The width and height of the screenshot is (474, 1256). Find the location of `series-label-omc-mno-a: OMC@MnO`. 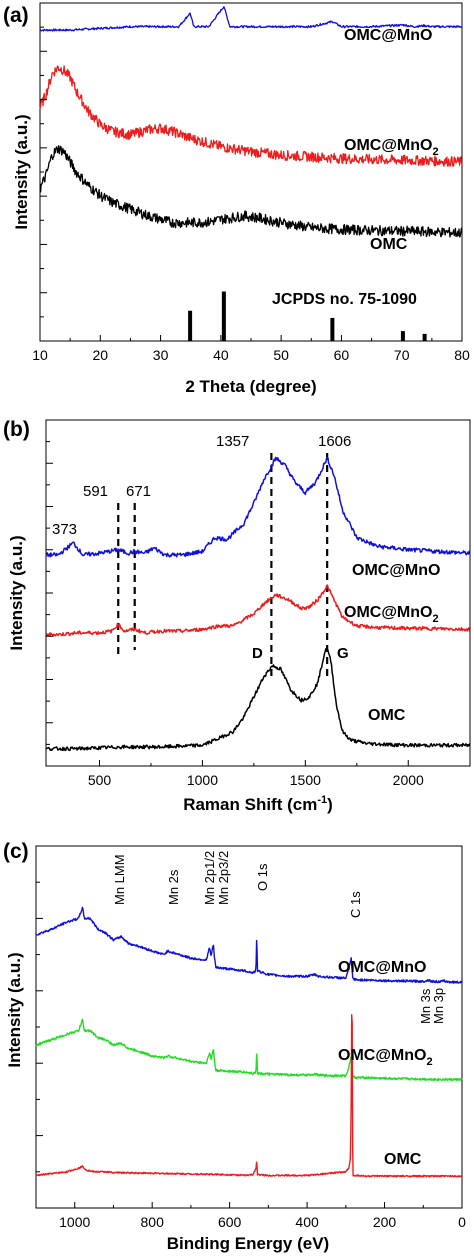

series-label-omc-mno-a: OMC@MnO is located at coordinates (388, 35).